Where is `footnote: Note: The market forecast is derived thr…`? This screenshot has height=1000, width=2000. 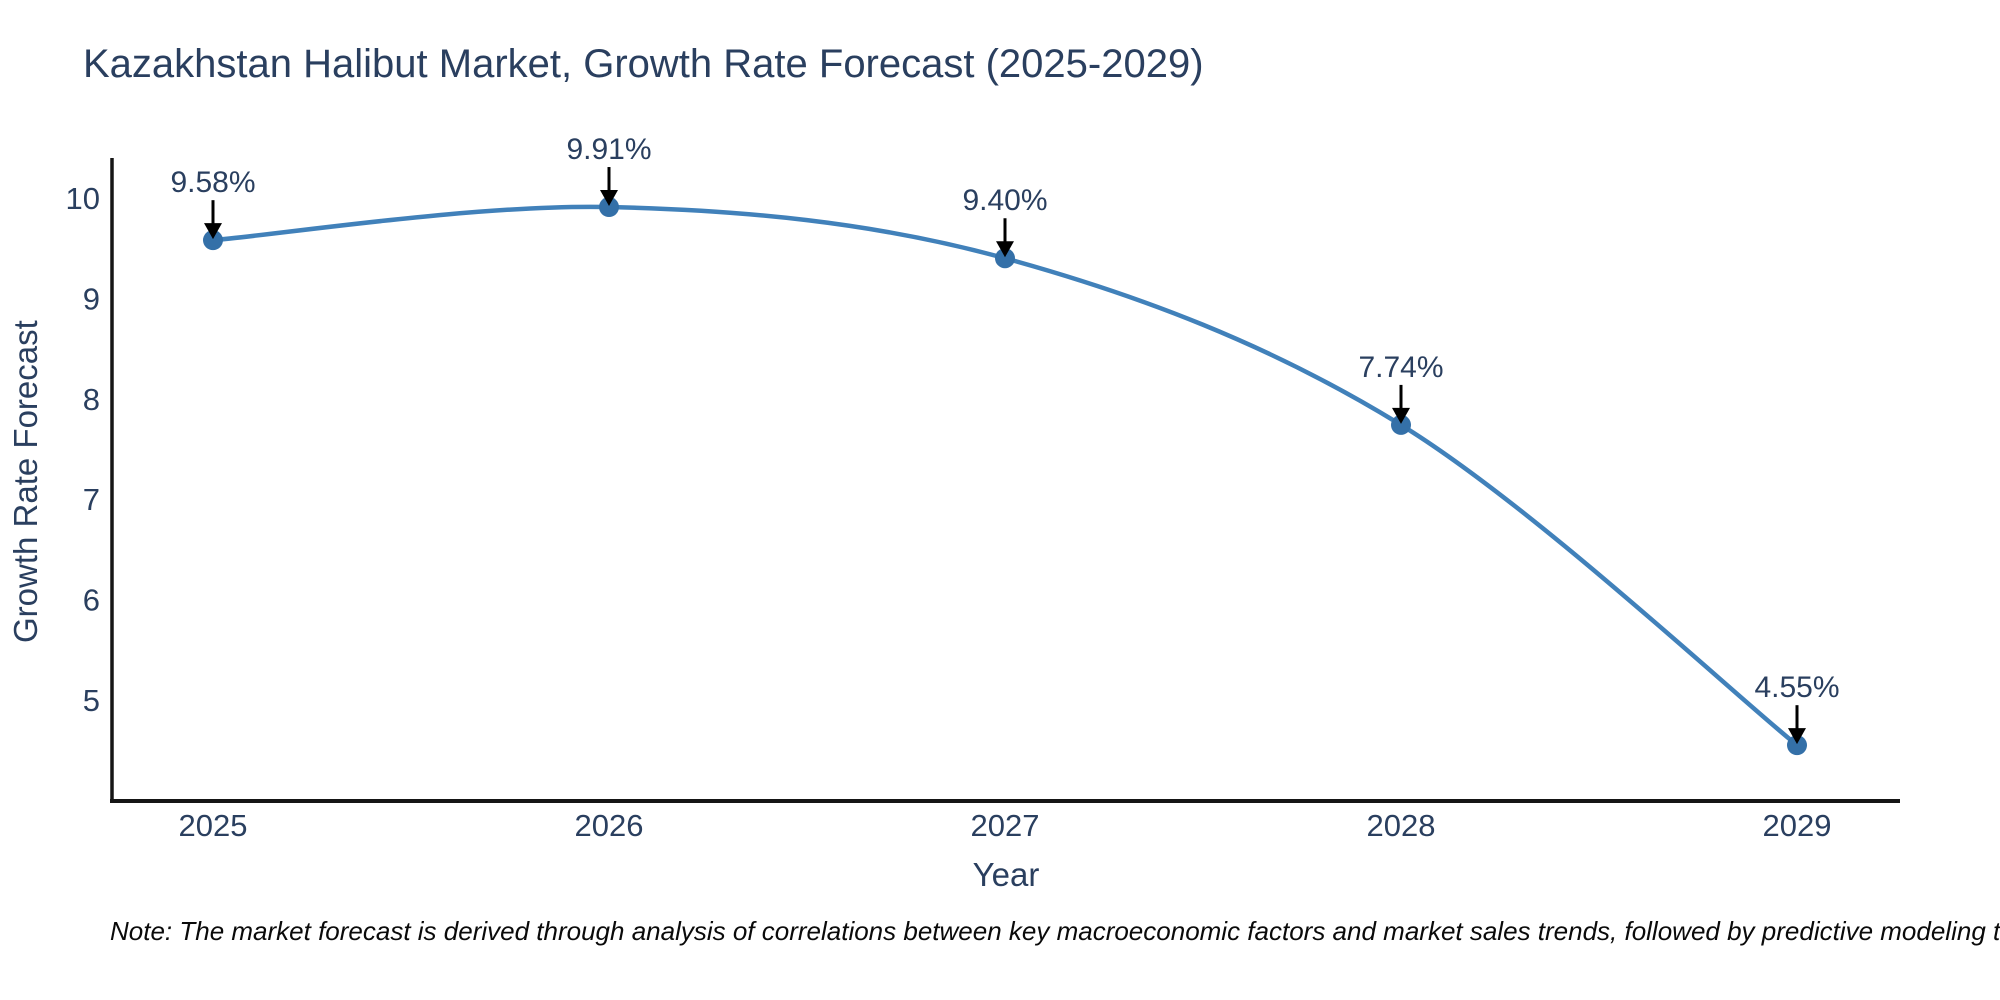 footnote: Note: The market forecast is derived thr… is located at coordinates (1055, 931).